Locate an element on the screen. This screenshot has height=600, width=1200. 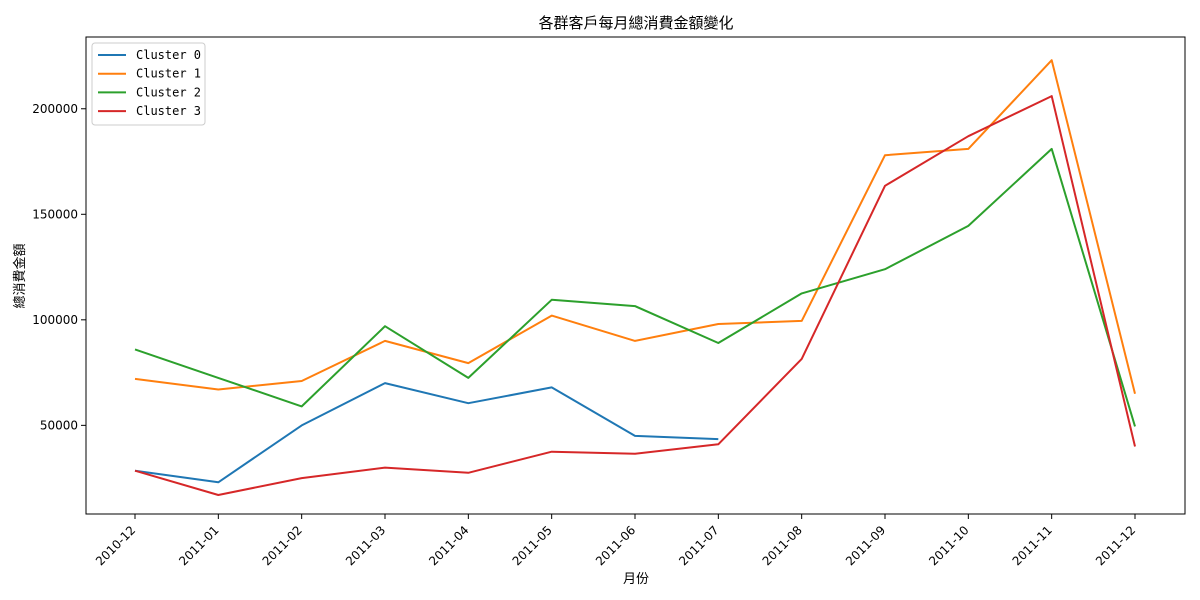
x-tick-label: 2011-11 is located at coordinates (1032, 545).